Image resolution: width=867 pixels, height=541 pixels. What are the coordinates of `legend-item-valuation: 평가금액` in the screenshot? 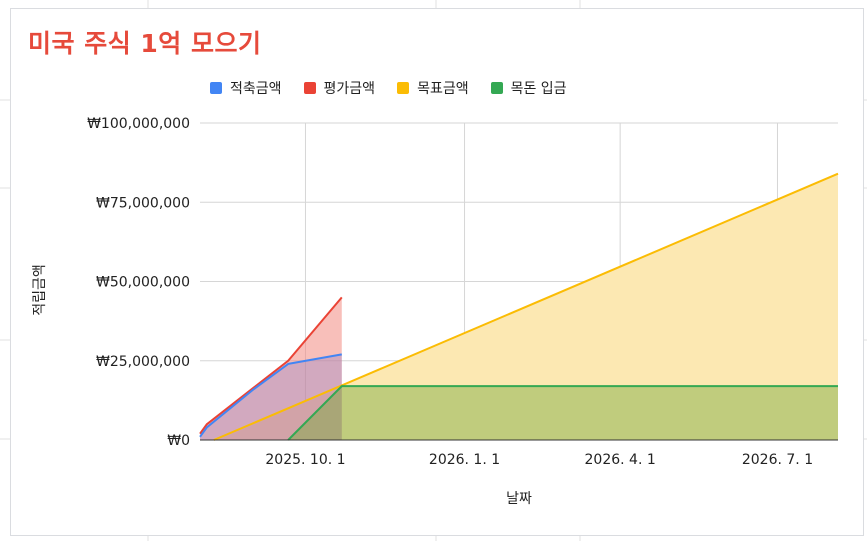 It's located at (339, 88).